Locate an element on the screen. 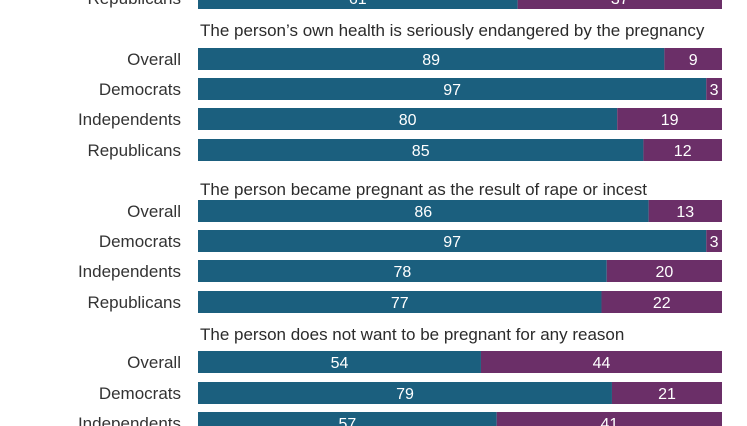  bar-value-no: 13 is located at coordinates (685, 212).